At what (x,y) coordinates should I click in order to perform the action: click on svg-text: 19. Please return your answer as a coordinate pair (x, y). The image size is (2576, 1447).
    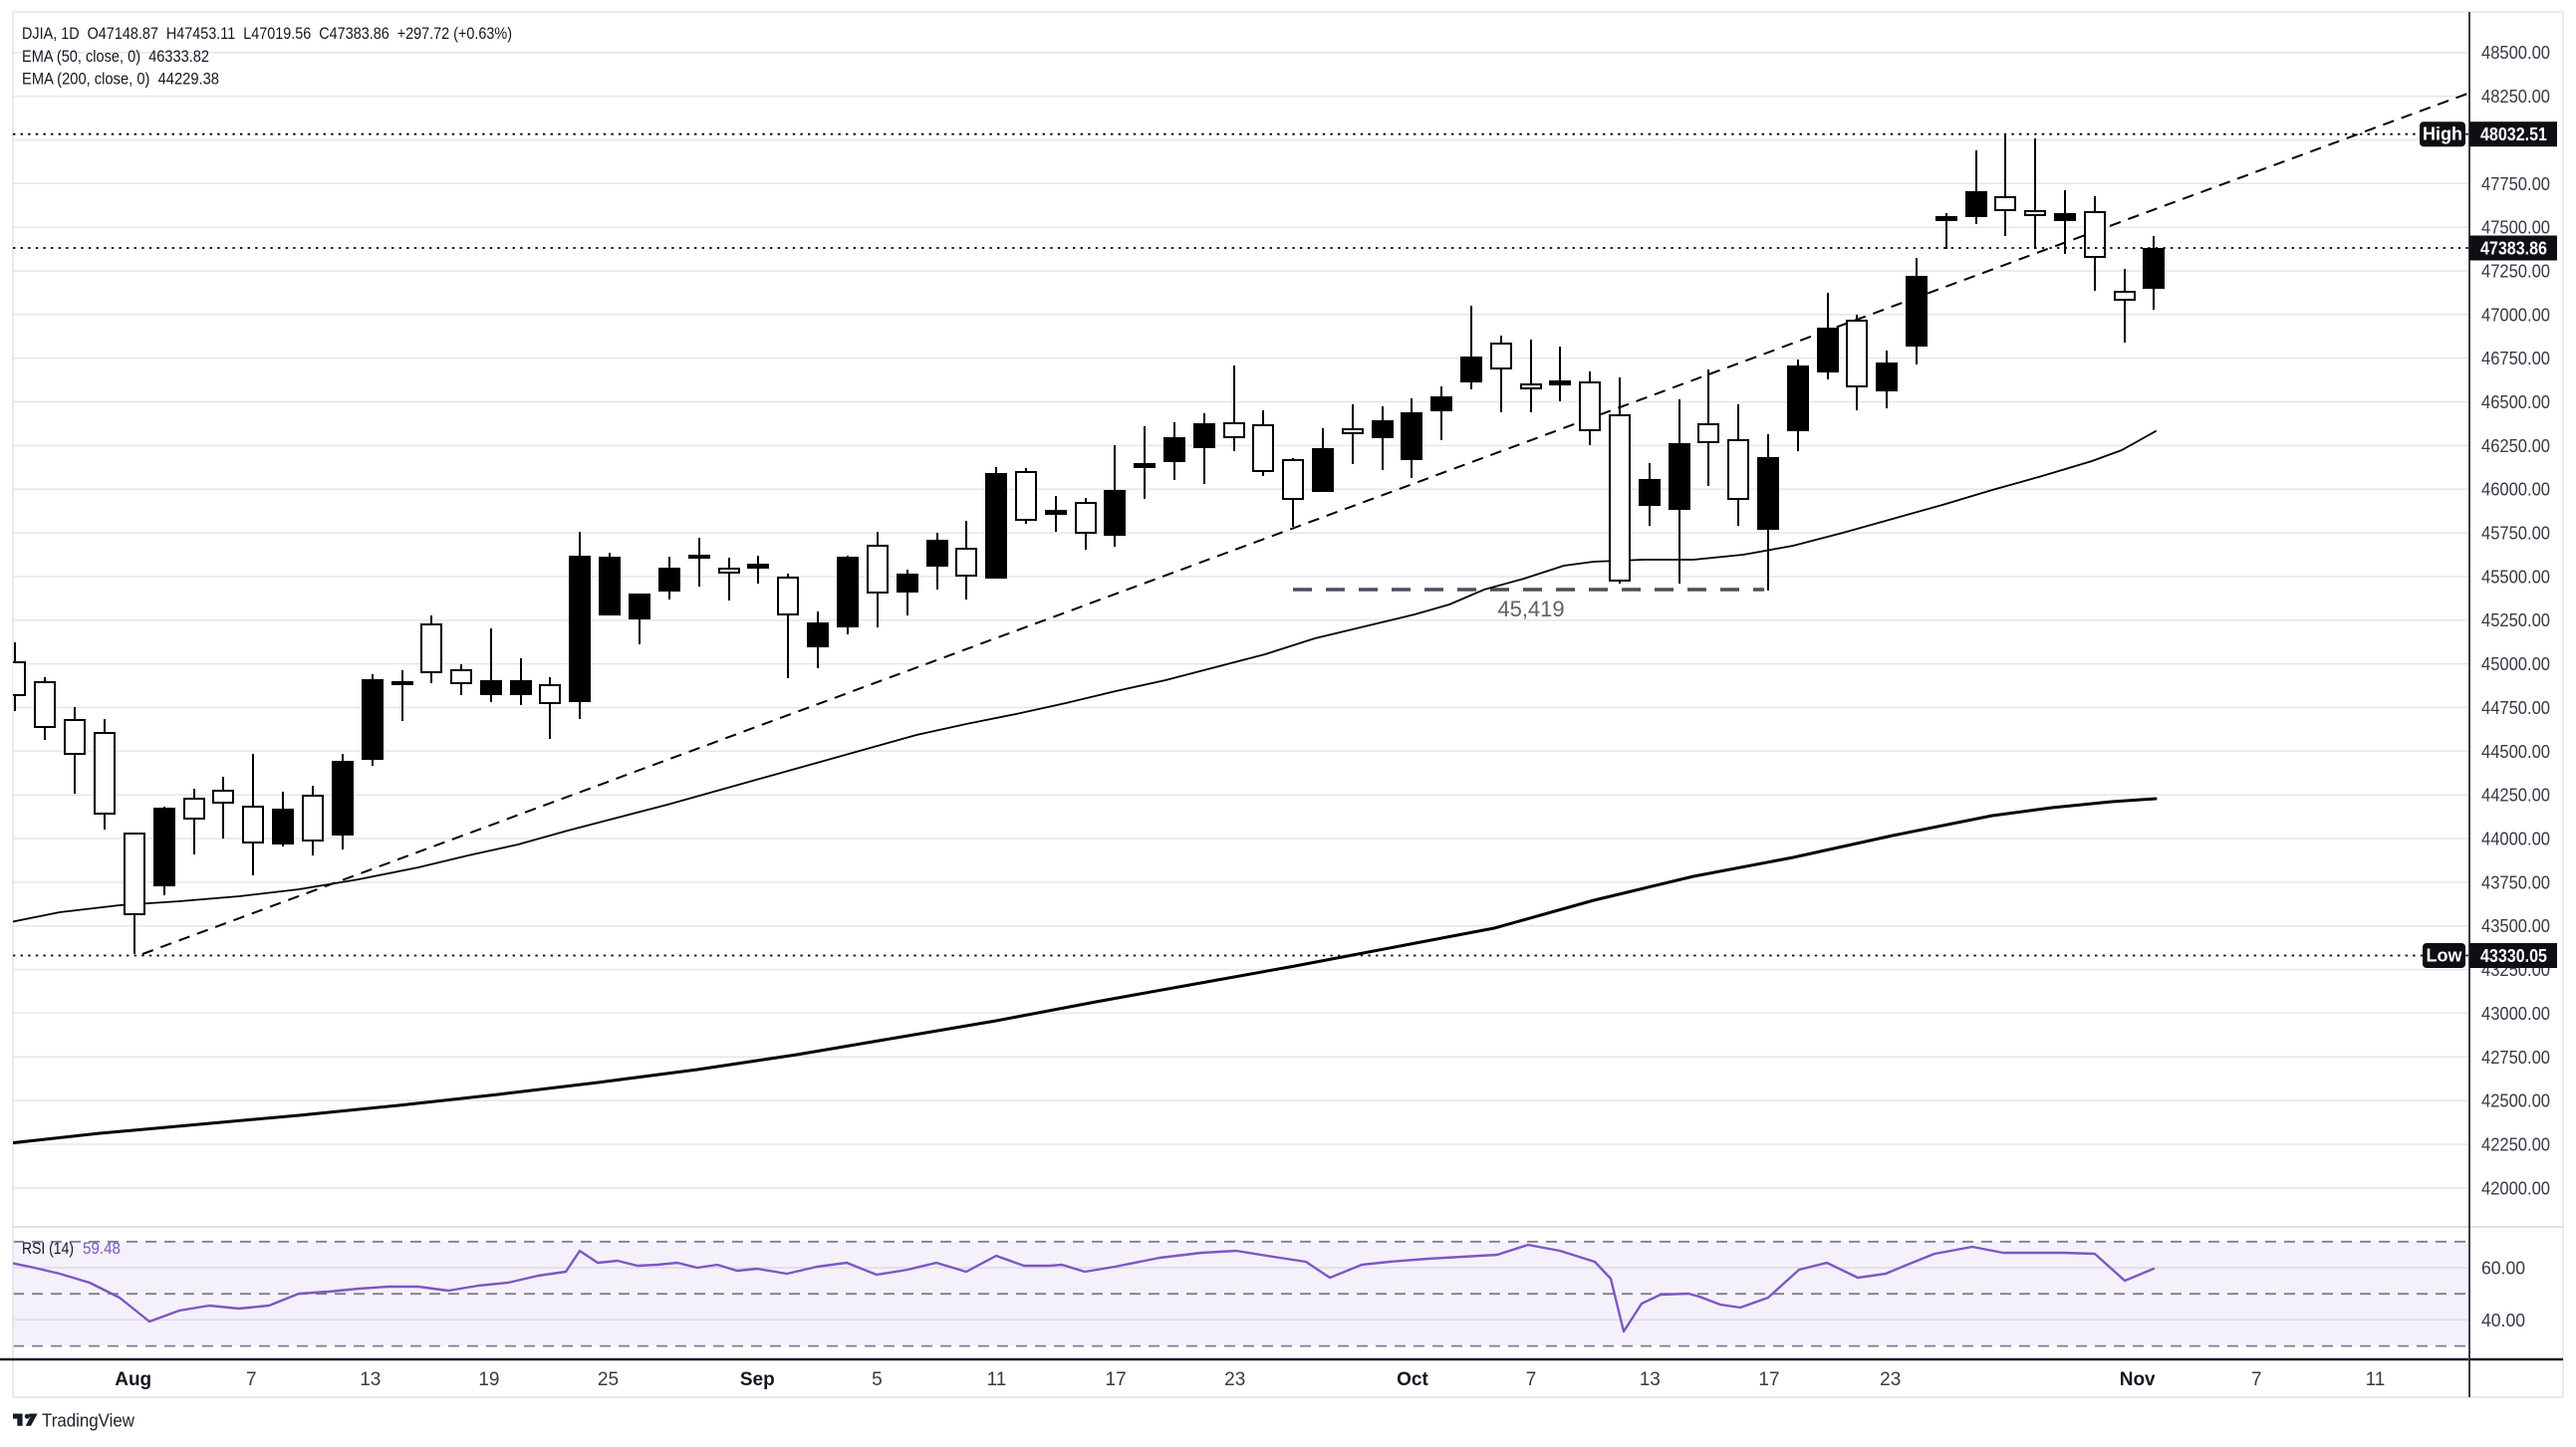
    Looking at the image, I should click on (488, 1379).